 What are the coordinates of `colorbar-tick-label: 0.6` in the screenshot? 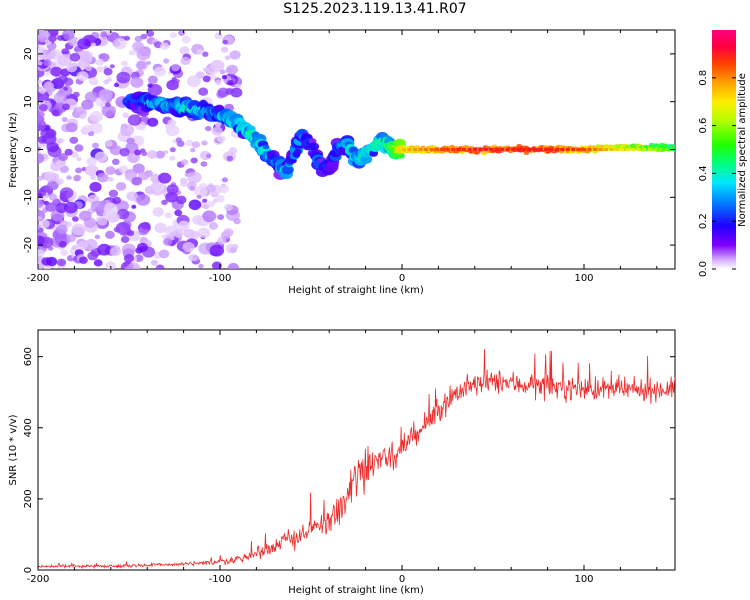 It's located at (703, 126).